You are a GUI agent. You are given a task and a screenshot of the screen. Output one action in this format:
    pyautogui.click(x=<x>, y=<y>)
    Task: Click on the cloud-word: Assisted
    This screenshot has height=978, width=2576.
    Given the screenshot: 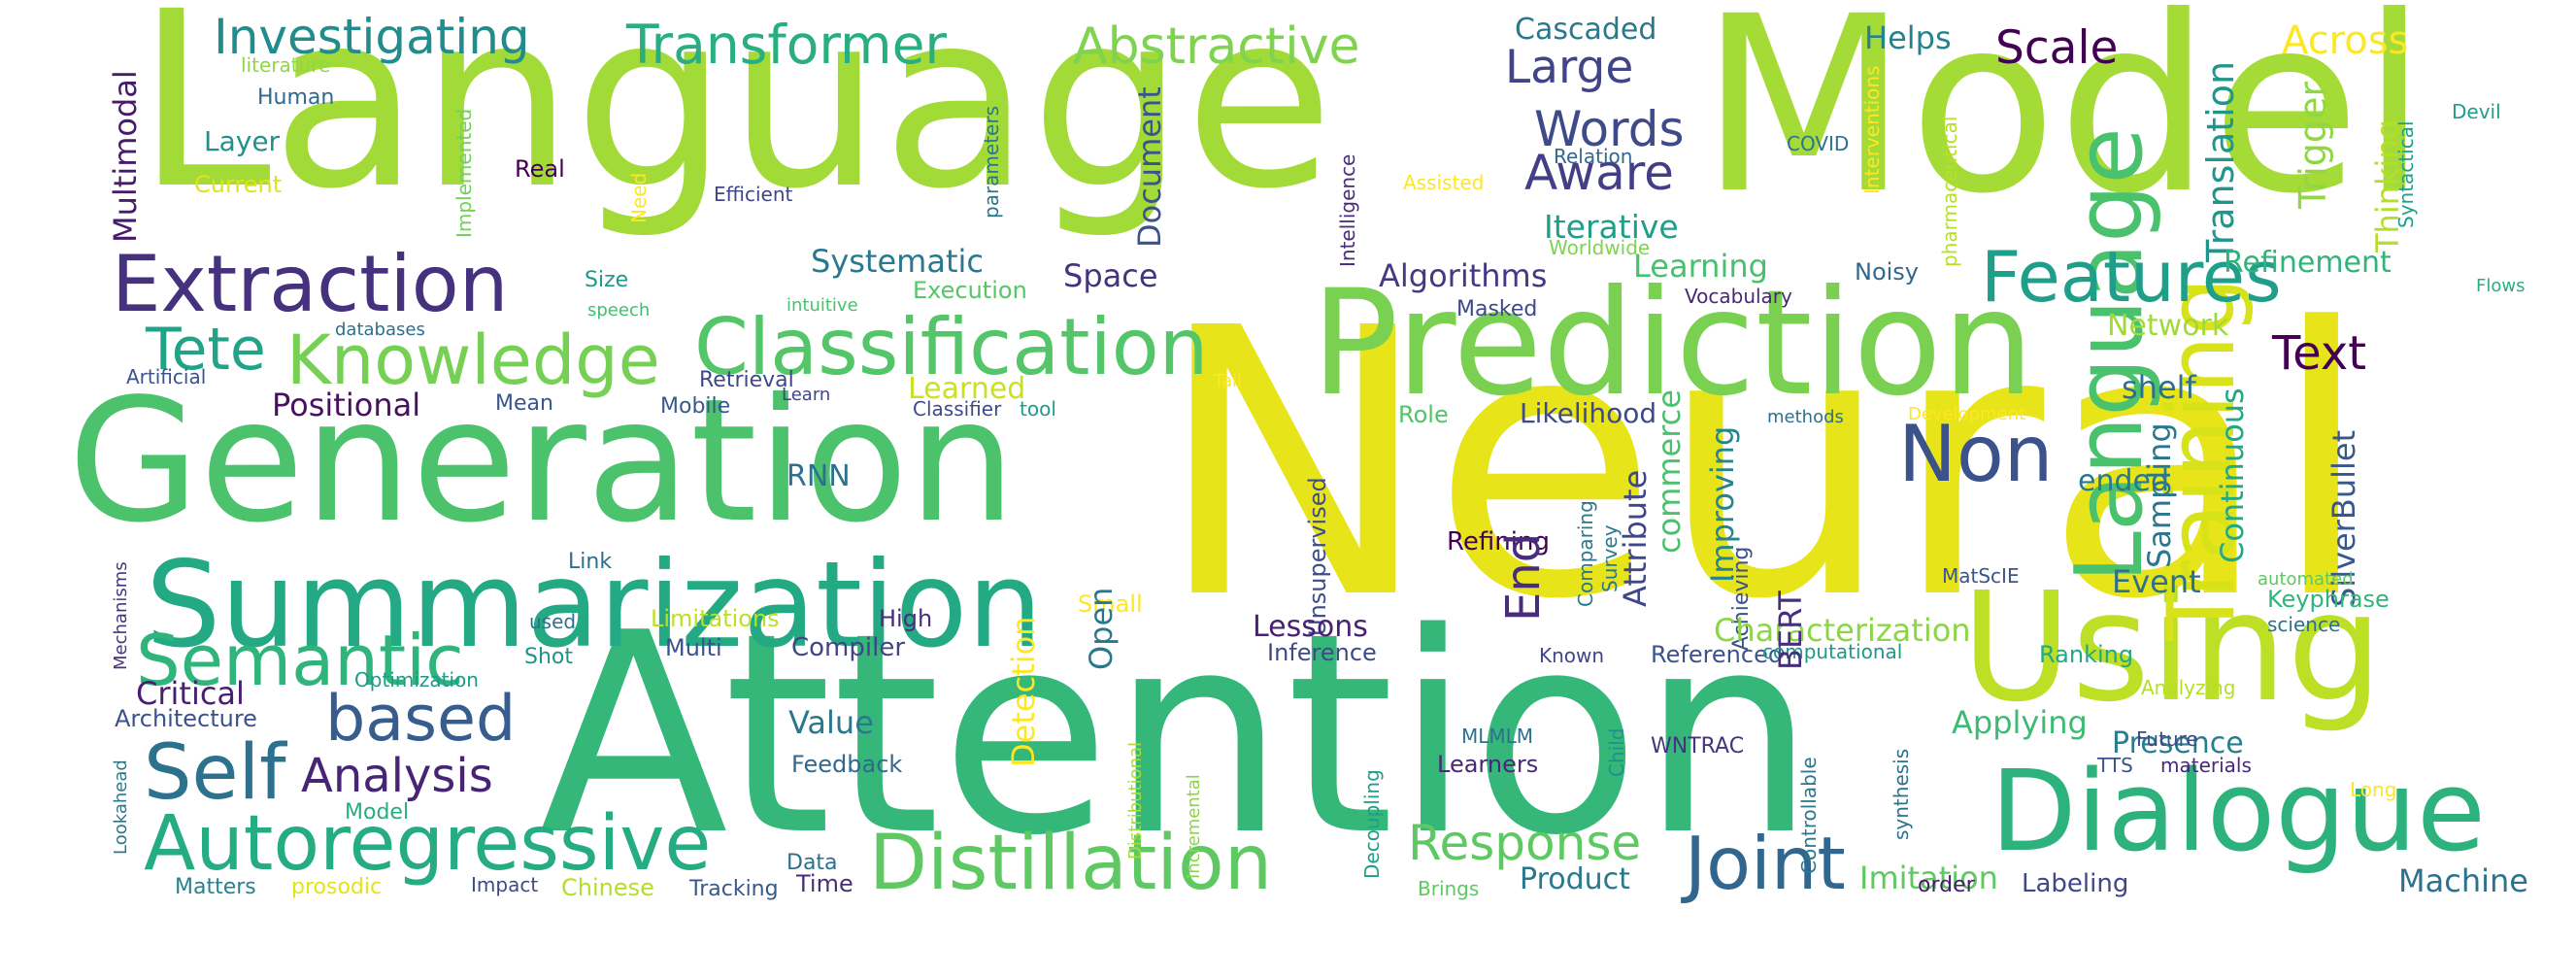 What is the action you would take?
    pyautogui.click(x=1443, y=182)
    